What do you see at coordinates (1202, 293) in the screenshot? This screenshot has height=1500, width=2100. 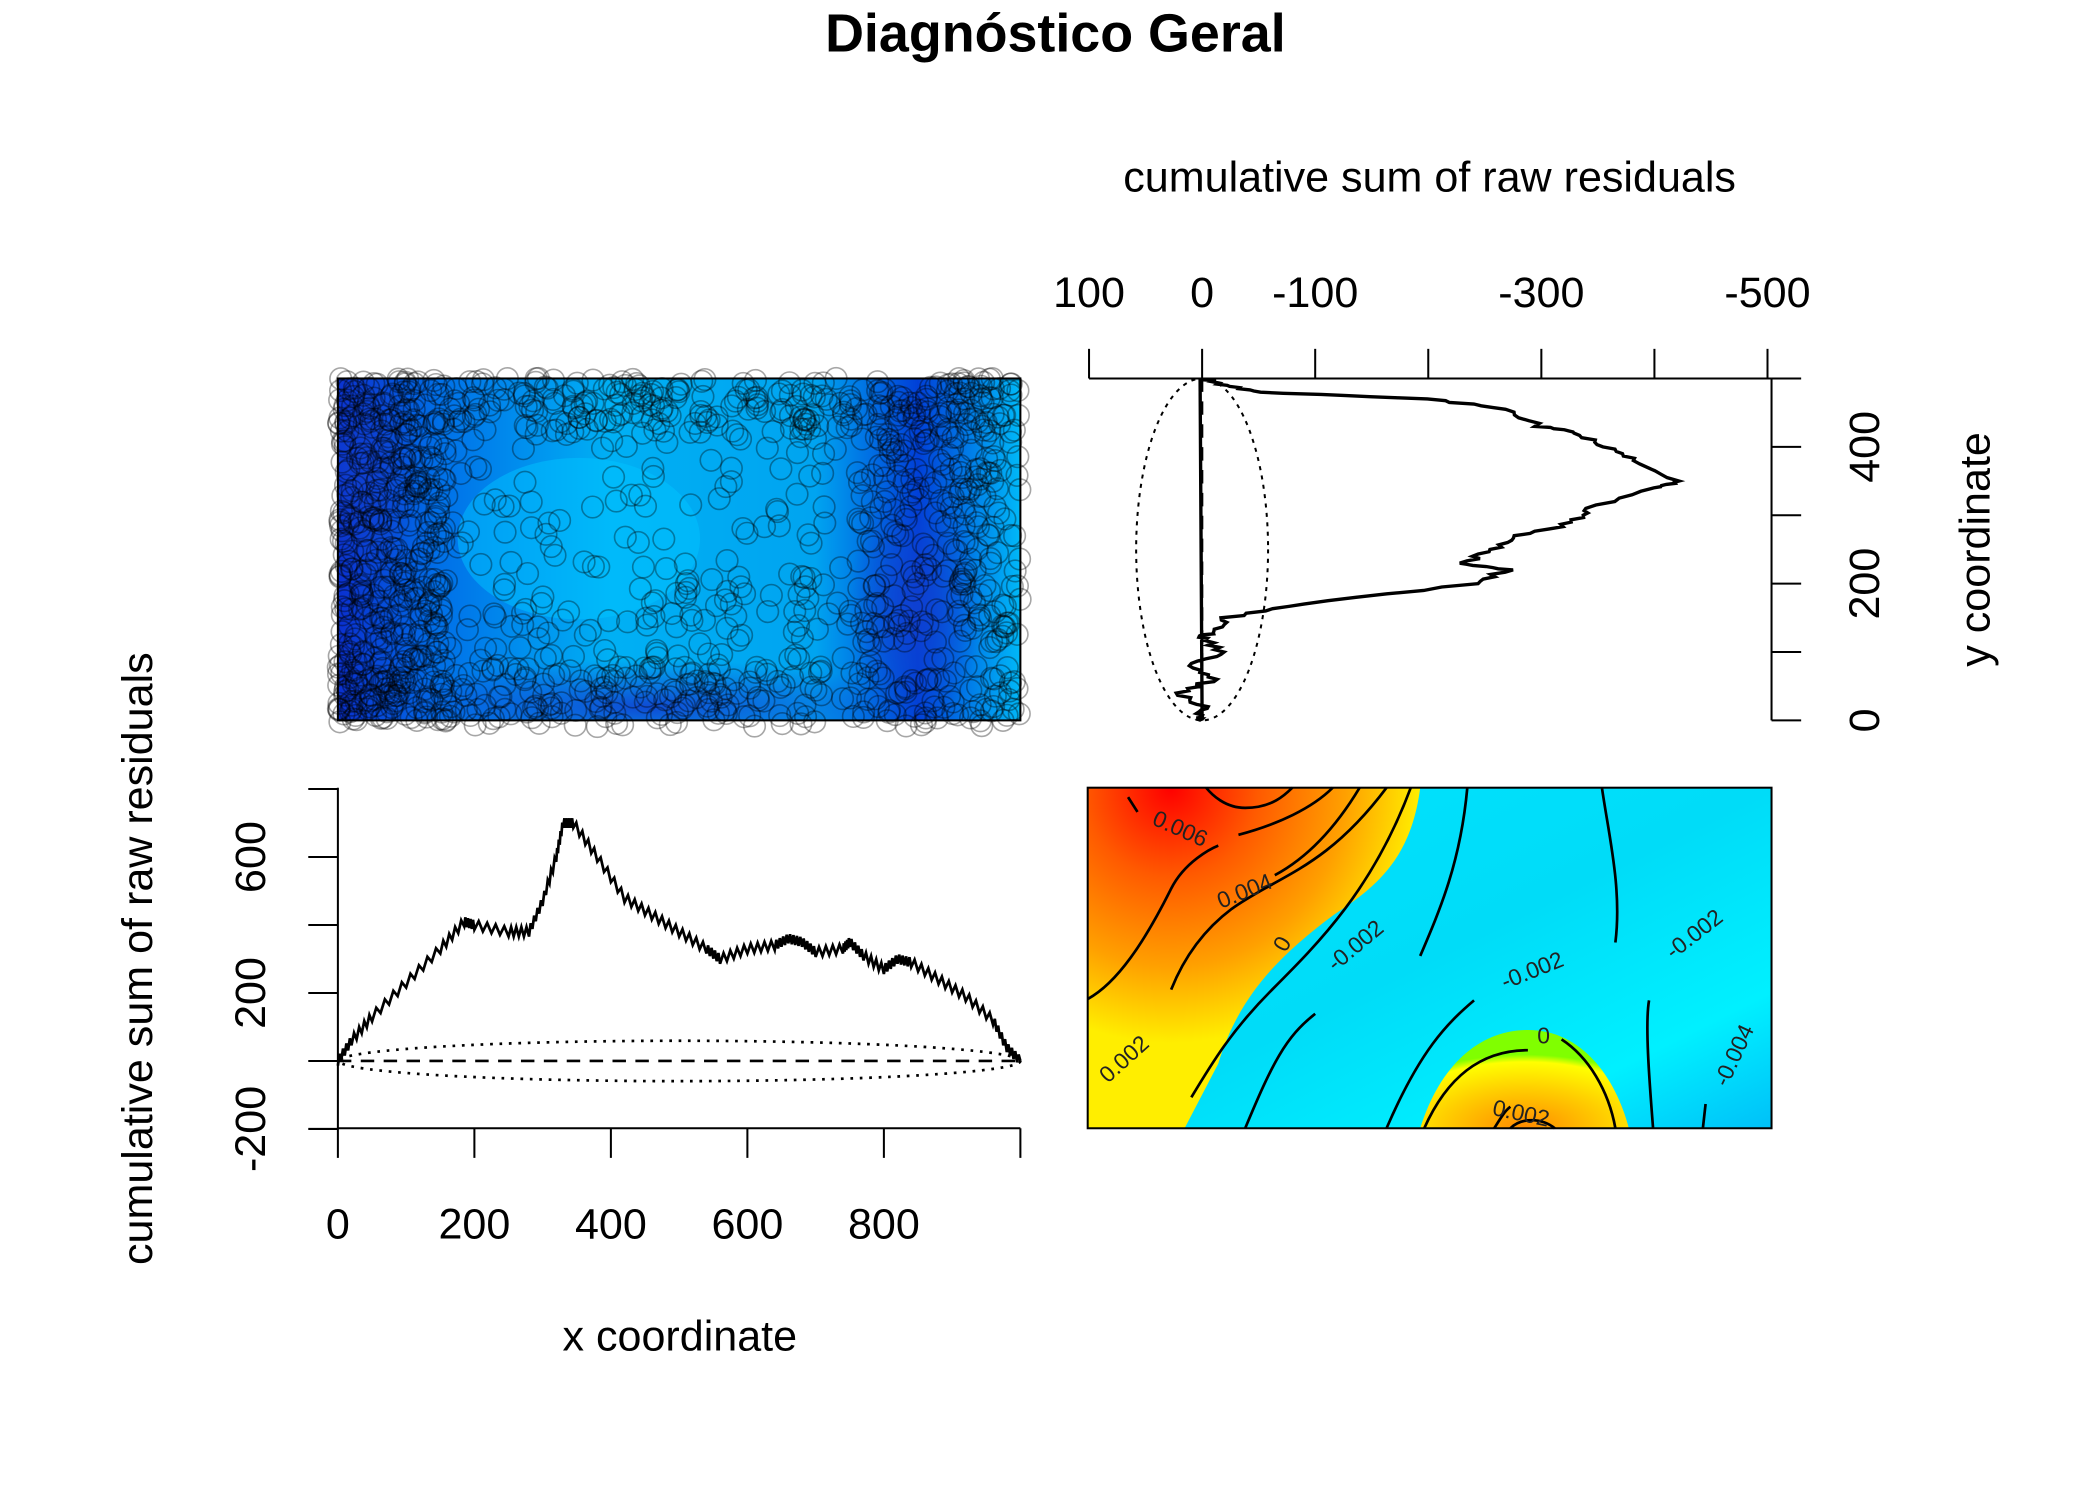 I see `x-tick-label: 0` at bounding box center [1202, 293].